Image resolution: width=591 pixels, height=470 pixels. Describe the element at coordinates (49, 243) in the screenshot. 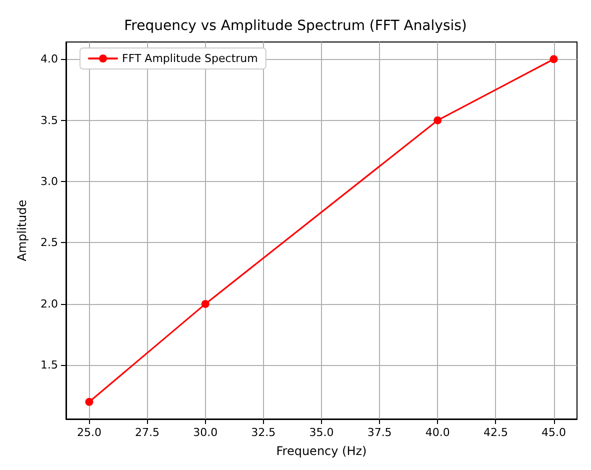

I see `y-tick-label: 2.5` at that location.